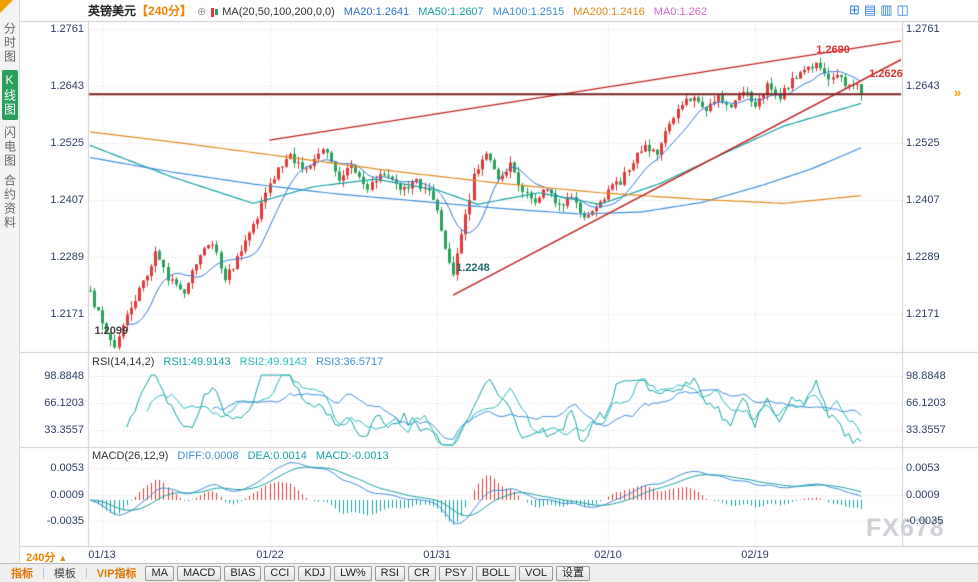 Image resolution: width=978 pixels, height=582 pixels. What do you see at coordinates (159, 573) in the screenshot?
I see `indicator-button-ma: MA` at bounding box center [159, 573].